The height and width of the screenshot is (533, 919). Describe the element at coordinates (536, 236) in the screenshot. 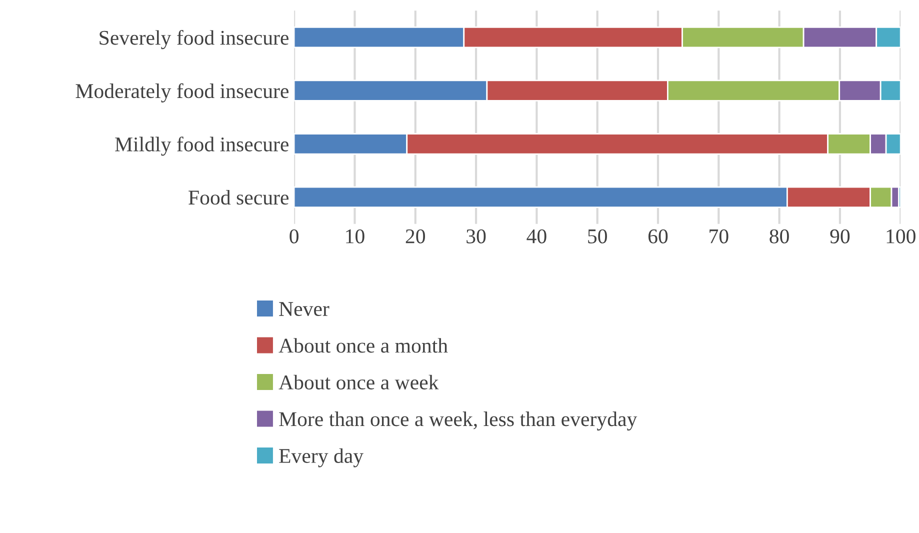

I see `x-tick-label: 40` at that location.